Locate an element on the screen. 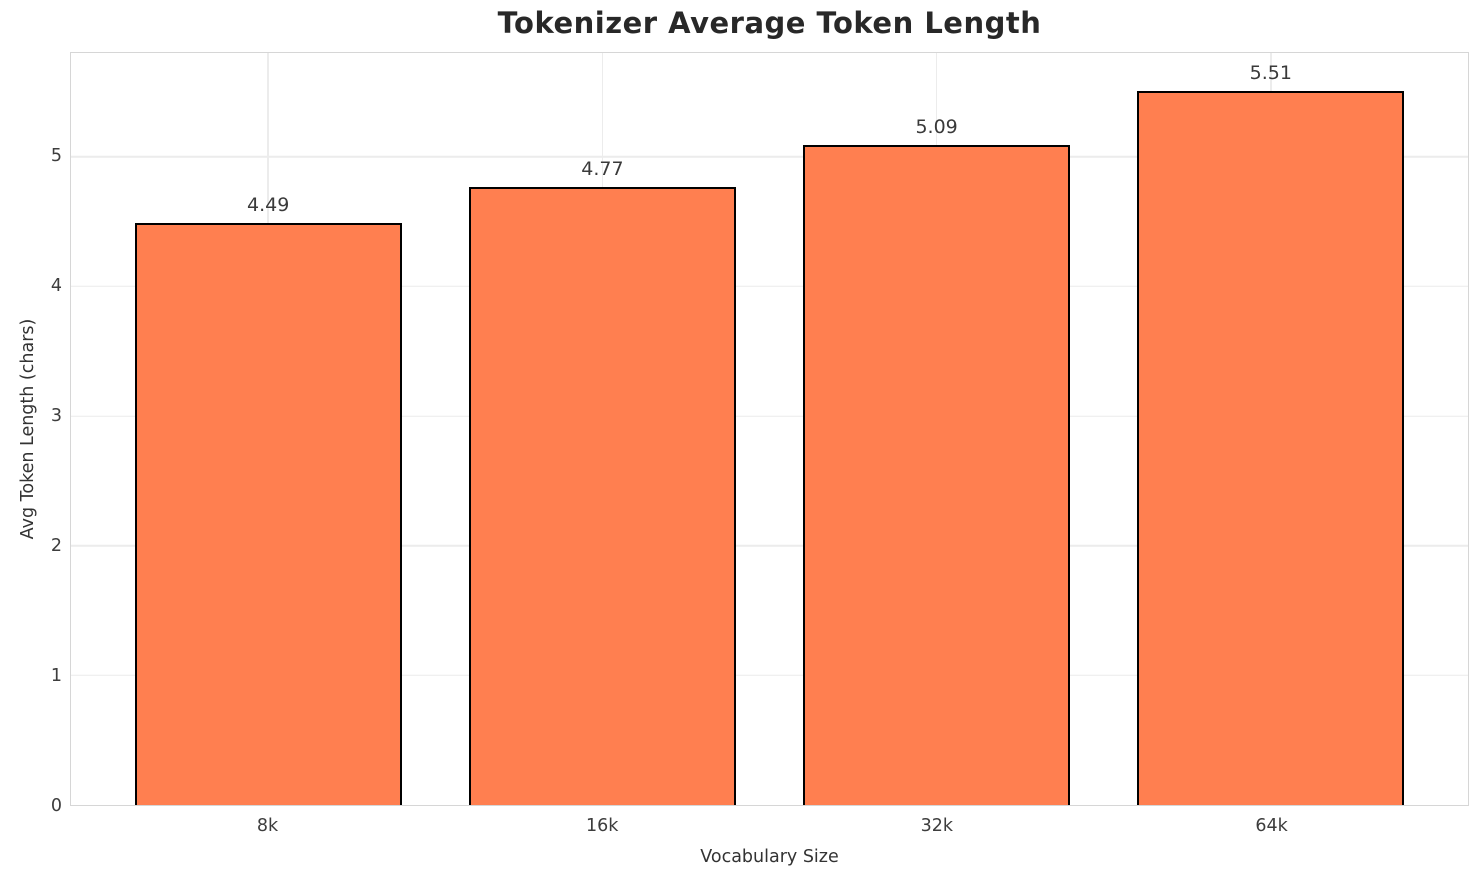 This screenshot has width=1483, height=885. x-tick-label: 16k is located at coordinates (602, 826).